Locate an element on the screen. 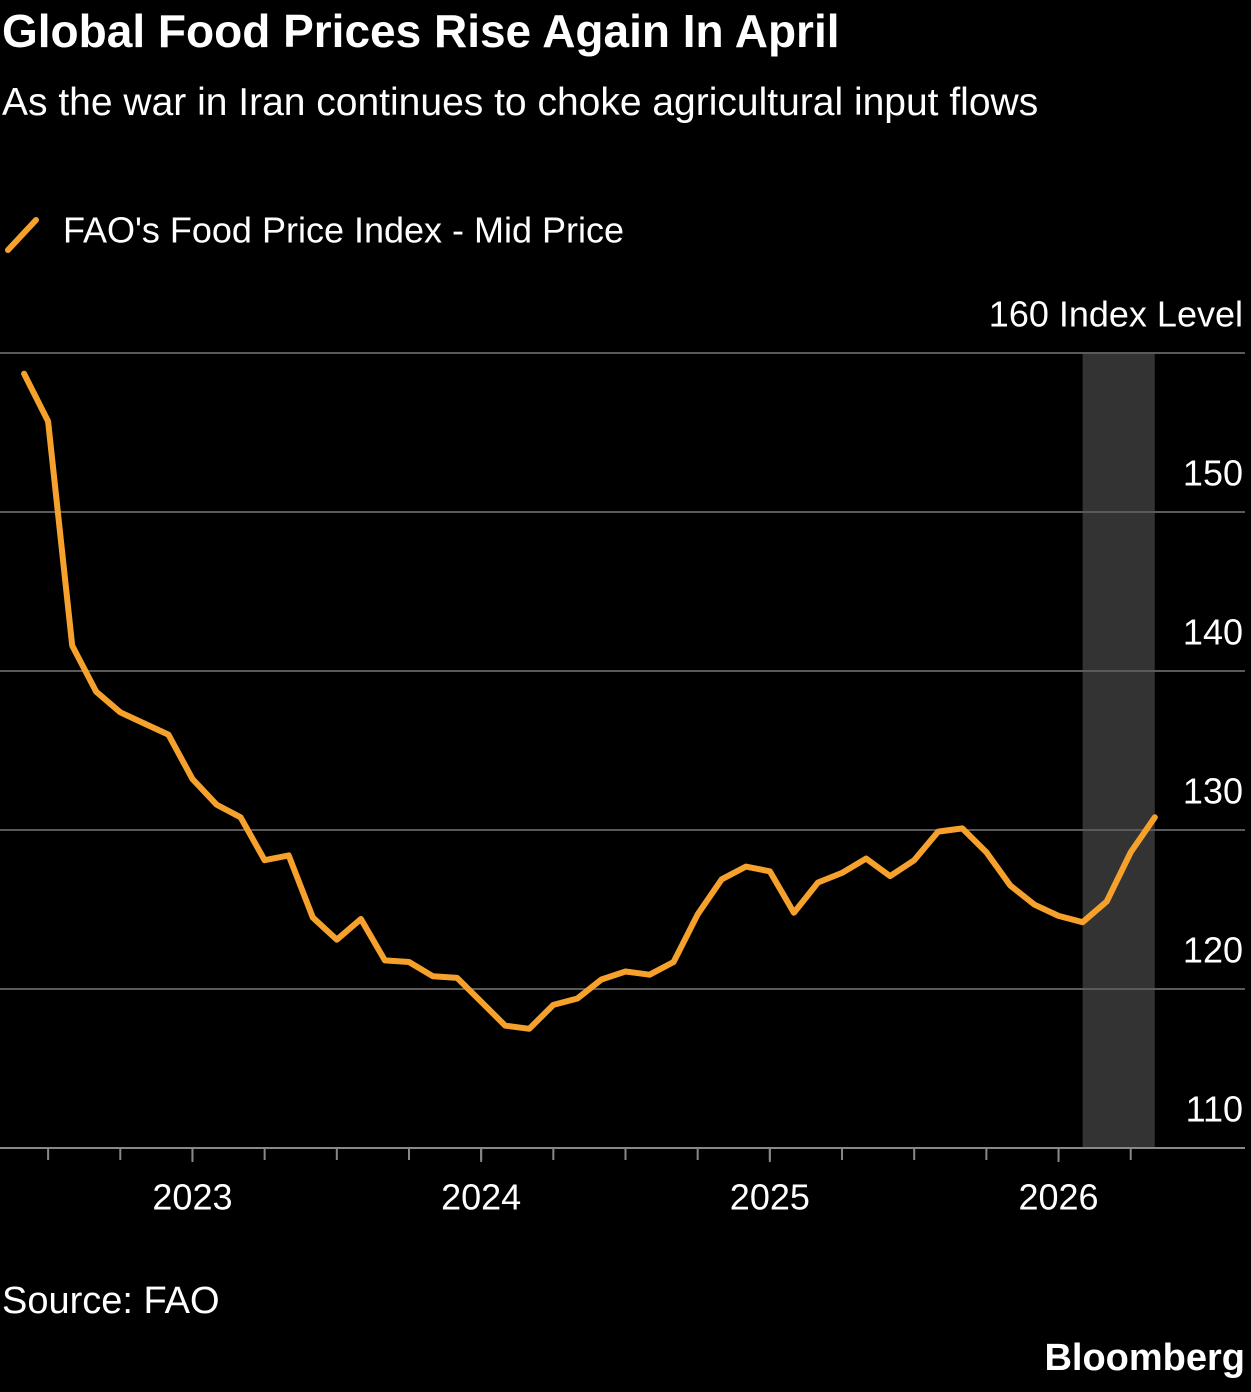  y-tick-label: 120 is located at coordinates (1213, 950).